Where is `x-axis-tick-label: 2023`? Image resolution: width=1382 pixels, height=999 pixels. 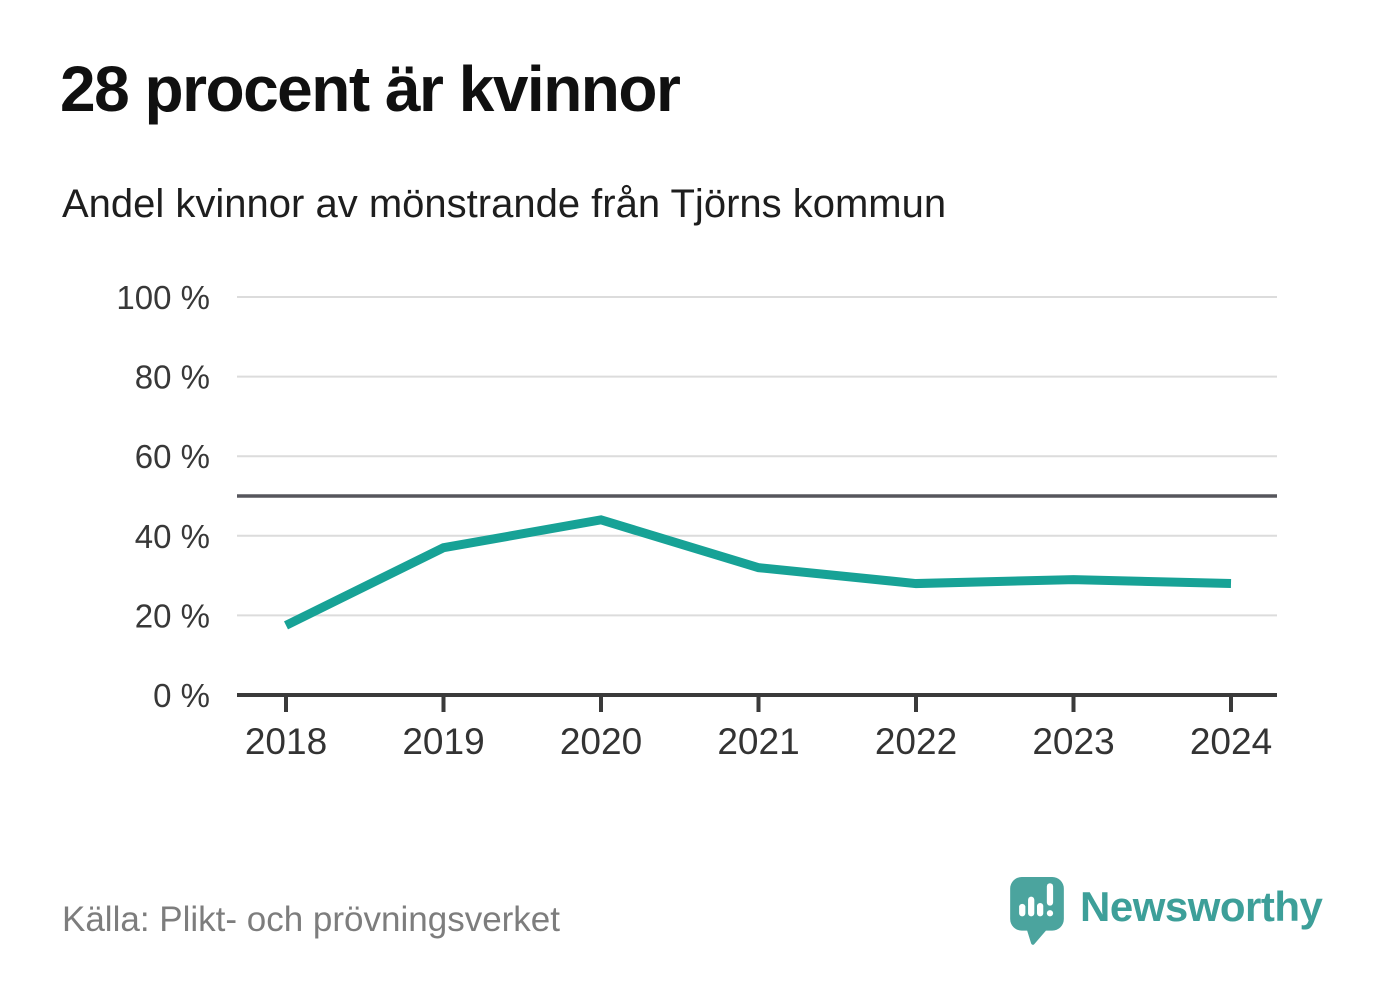
x-axis-tick-label: 2023 is located at coordinates (1073, 741).